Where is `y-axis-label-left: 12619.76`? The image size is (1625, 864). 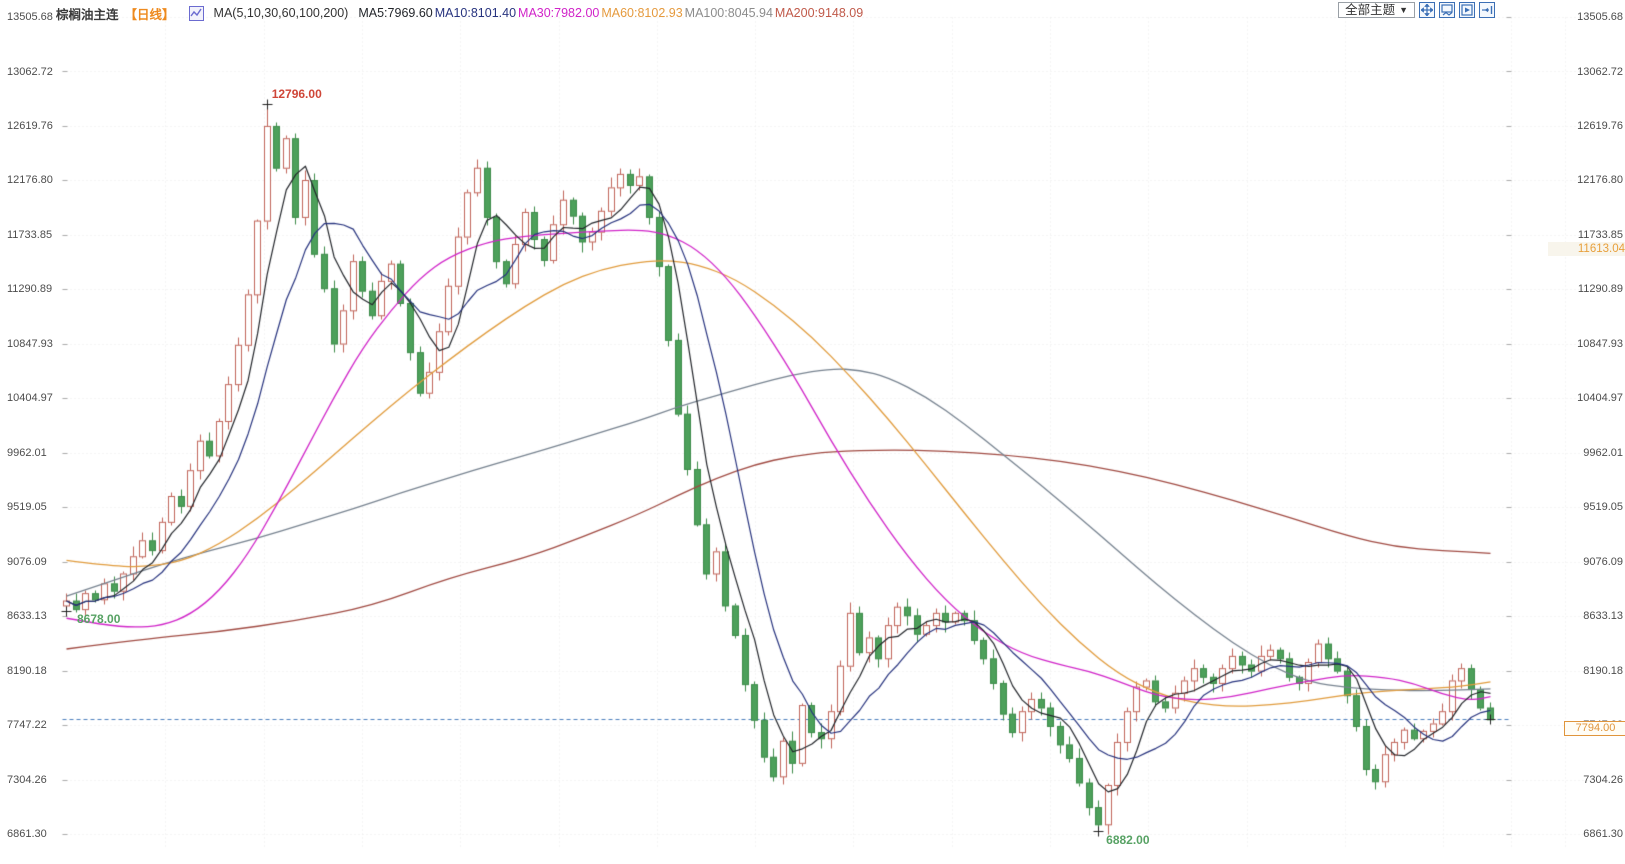
y-axis-label-left: 12619.76 is located at coordinates (30, 125).